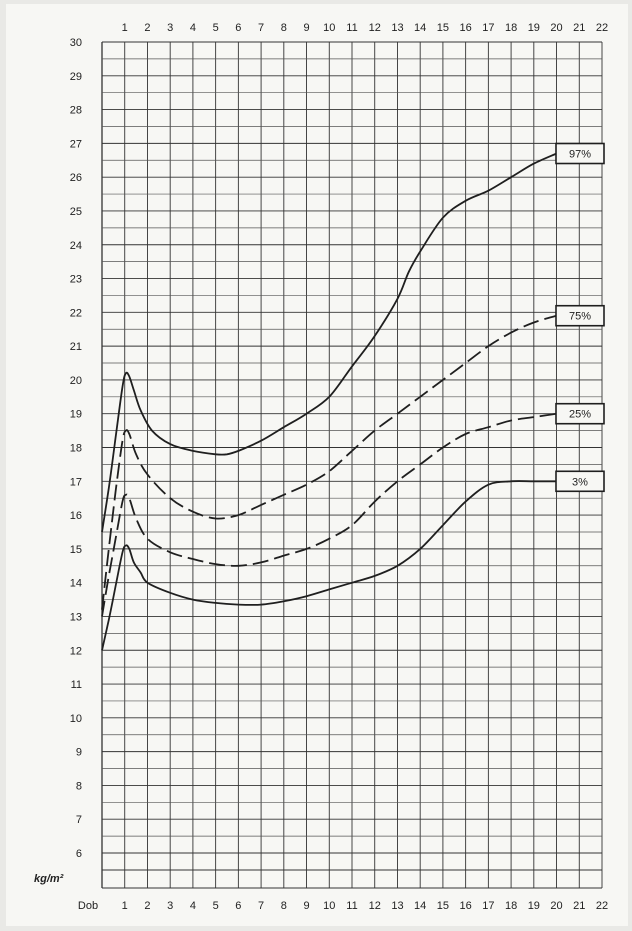 This screenshot has height=931, width=632. What do you see at coordinates (76, 43) in the screenshot?
I see `y-tick-label: 30` at bounding box center [76, 43].